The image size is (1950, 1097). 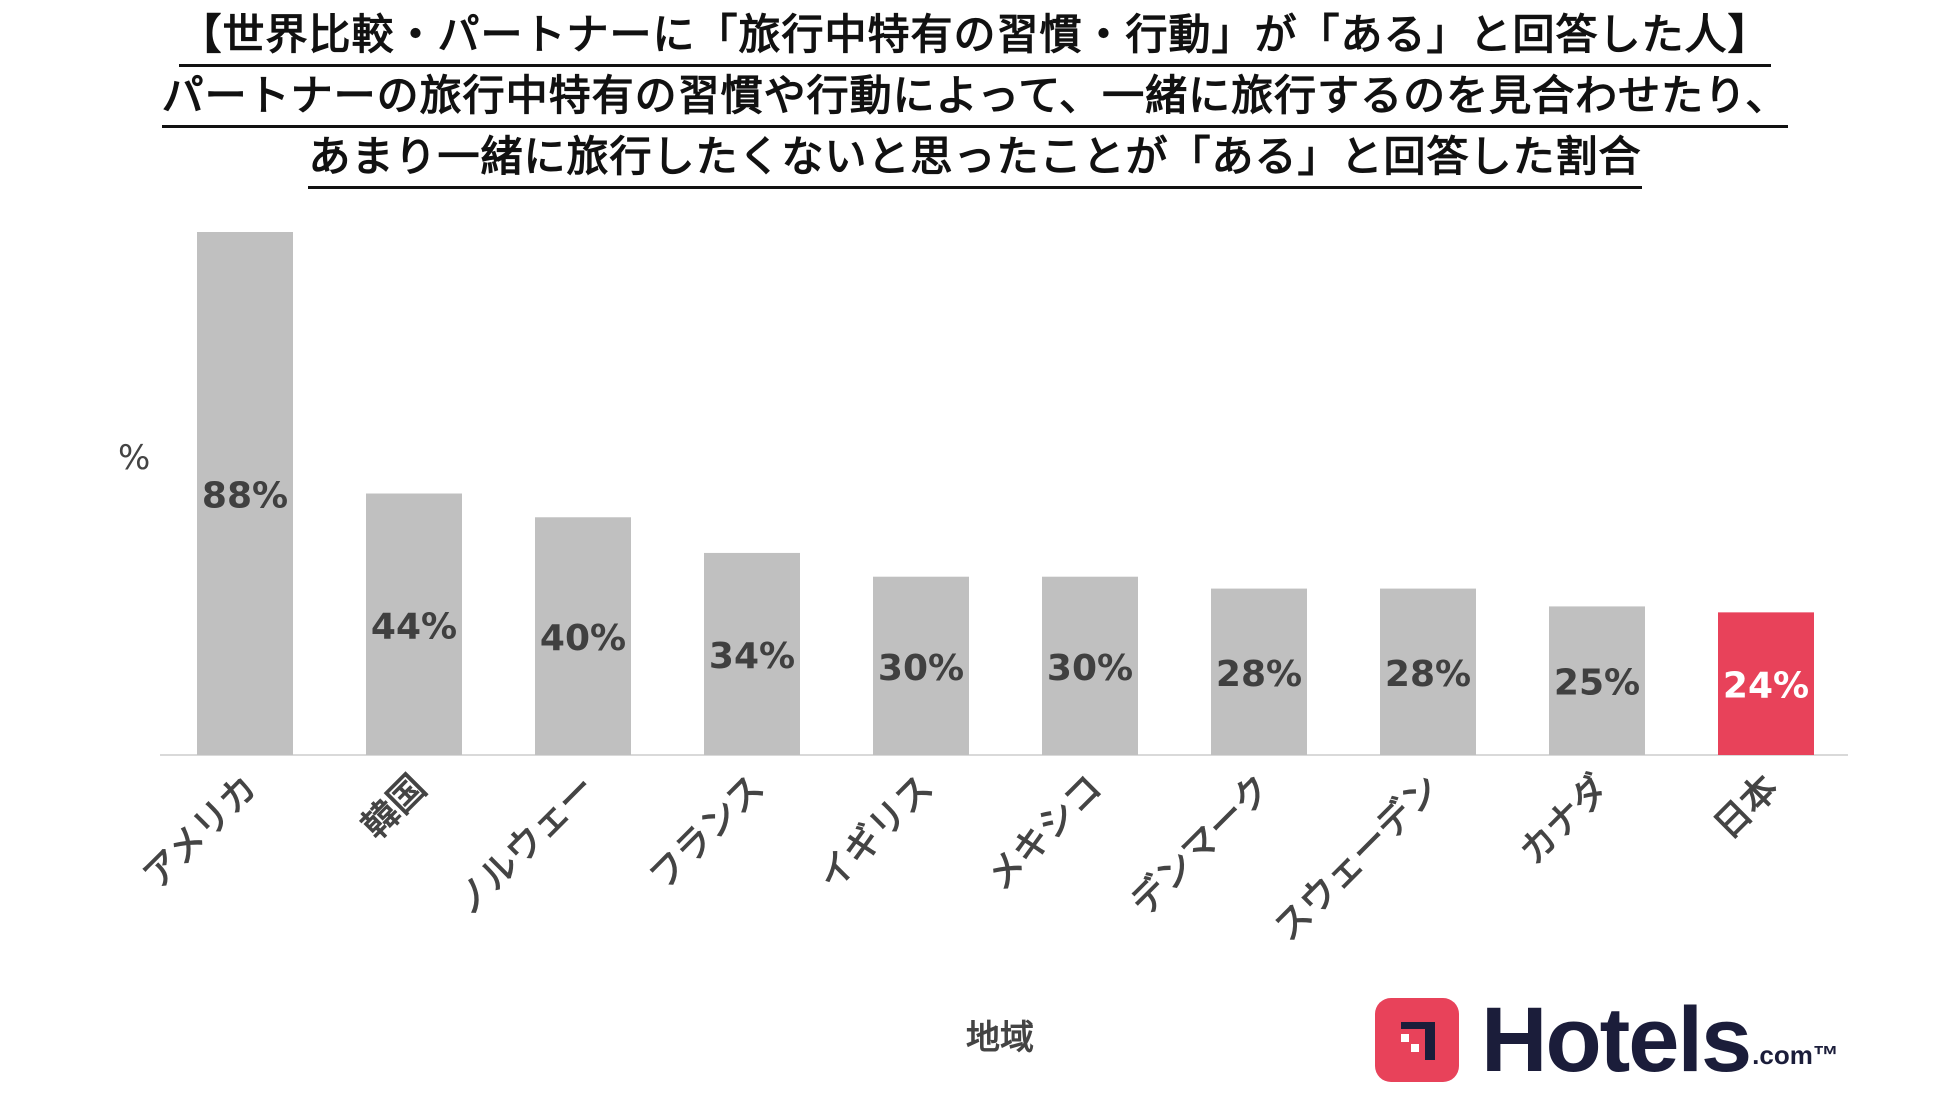 What do you see at coordinates (975, 36) in the screenshot?
I see `title-line-1: 【世界比較・パートナーに「旅行中特有の習慣・行動」が「ある」と回答した人】` at bounding box center [975, 36].